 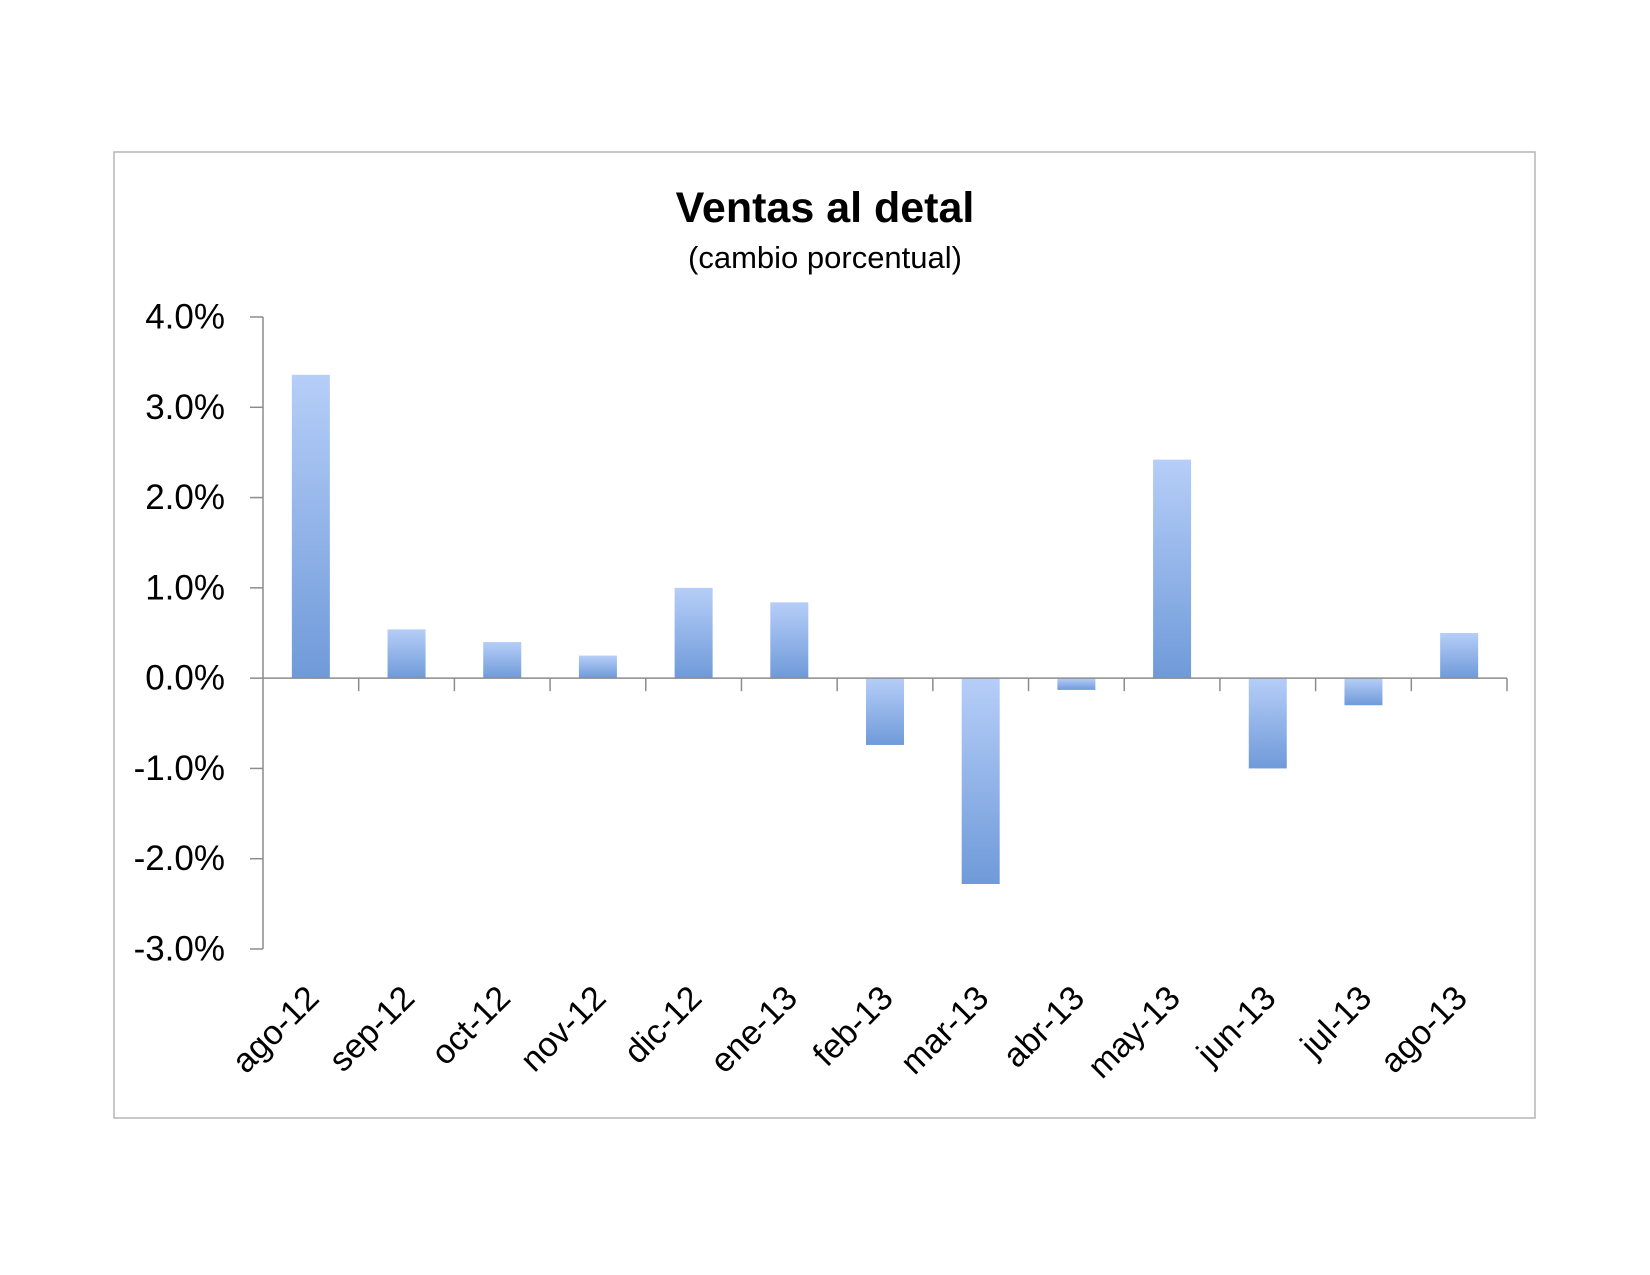 I want to click on y-tick-label: -1.0%, so click(x=179, y=768).